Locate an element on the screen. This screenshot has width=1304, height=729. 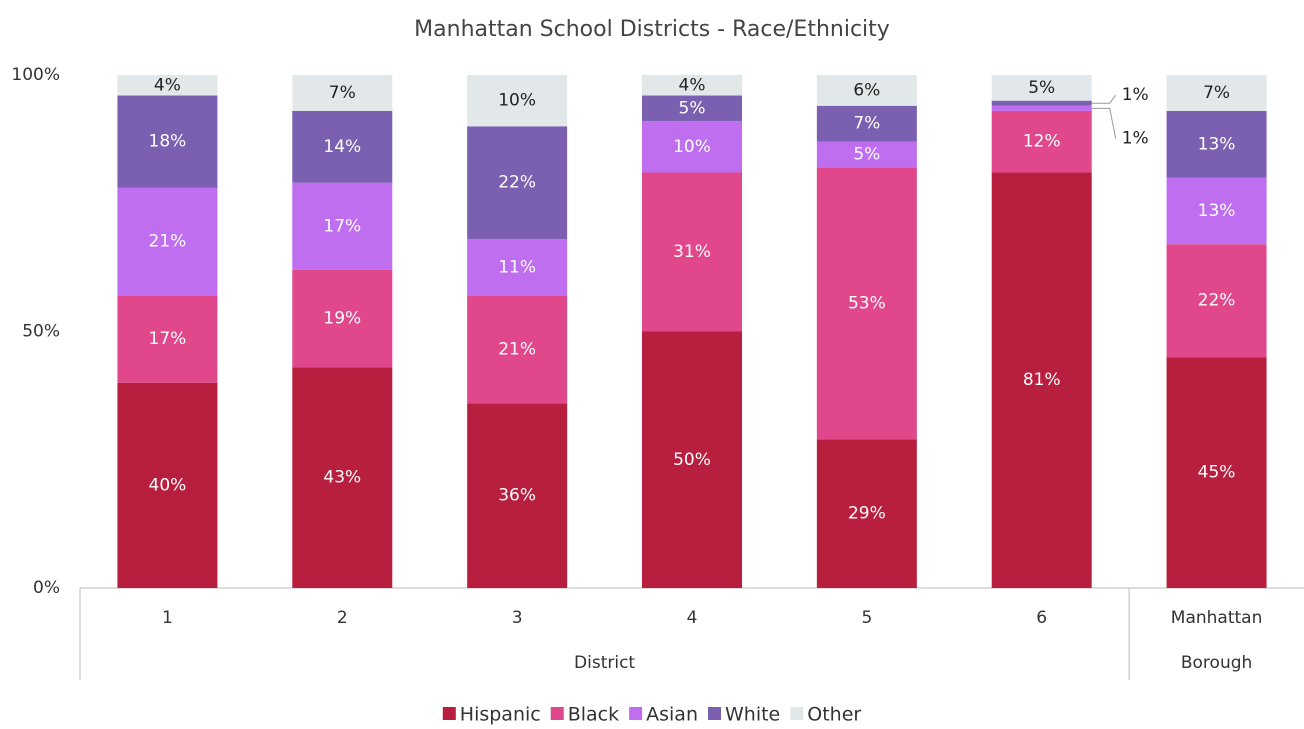
data-label: 45% is located at coordinates (1217, 473).